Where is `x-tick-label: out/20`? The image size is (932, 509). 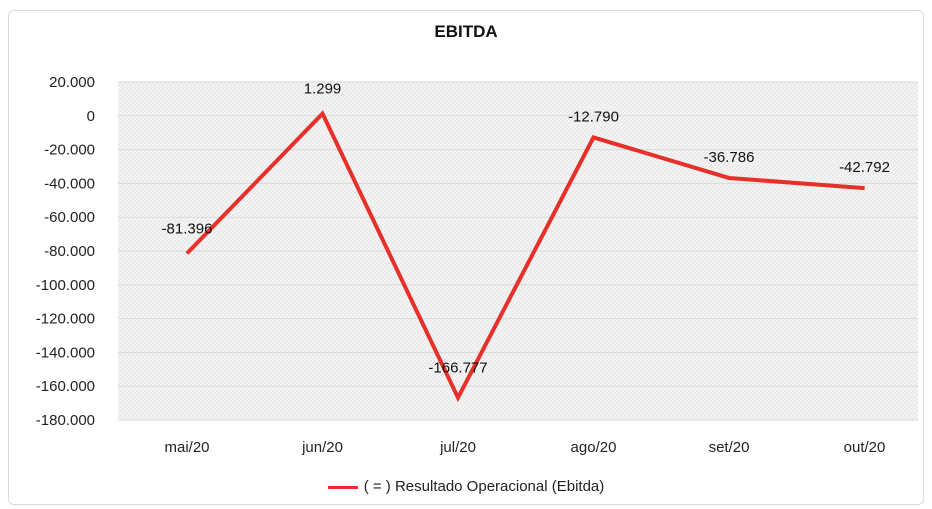
x-tick-label: out/20 is located at coordinates (865, 447).